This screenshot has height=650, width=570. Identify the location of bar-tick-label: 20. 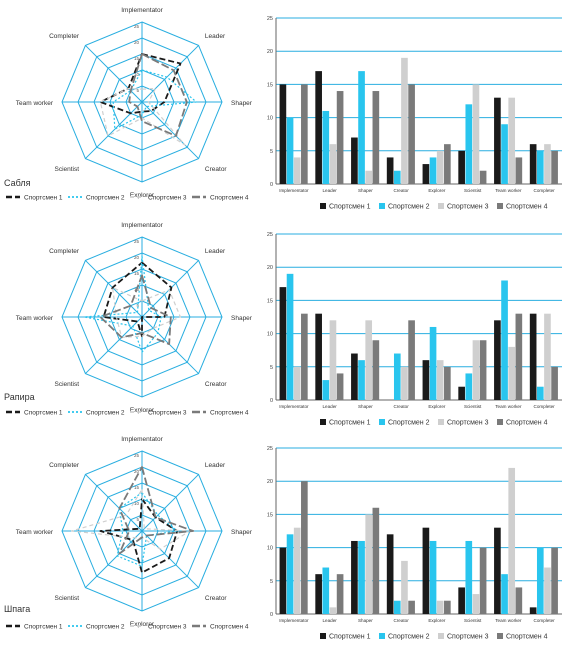
(270, 268).